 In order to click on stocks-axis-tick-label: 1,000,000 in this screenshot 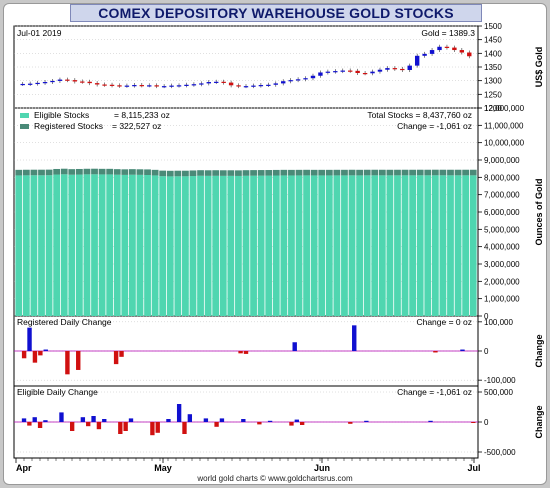, I will do `click(502, 299)`.